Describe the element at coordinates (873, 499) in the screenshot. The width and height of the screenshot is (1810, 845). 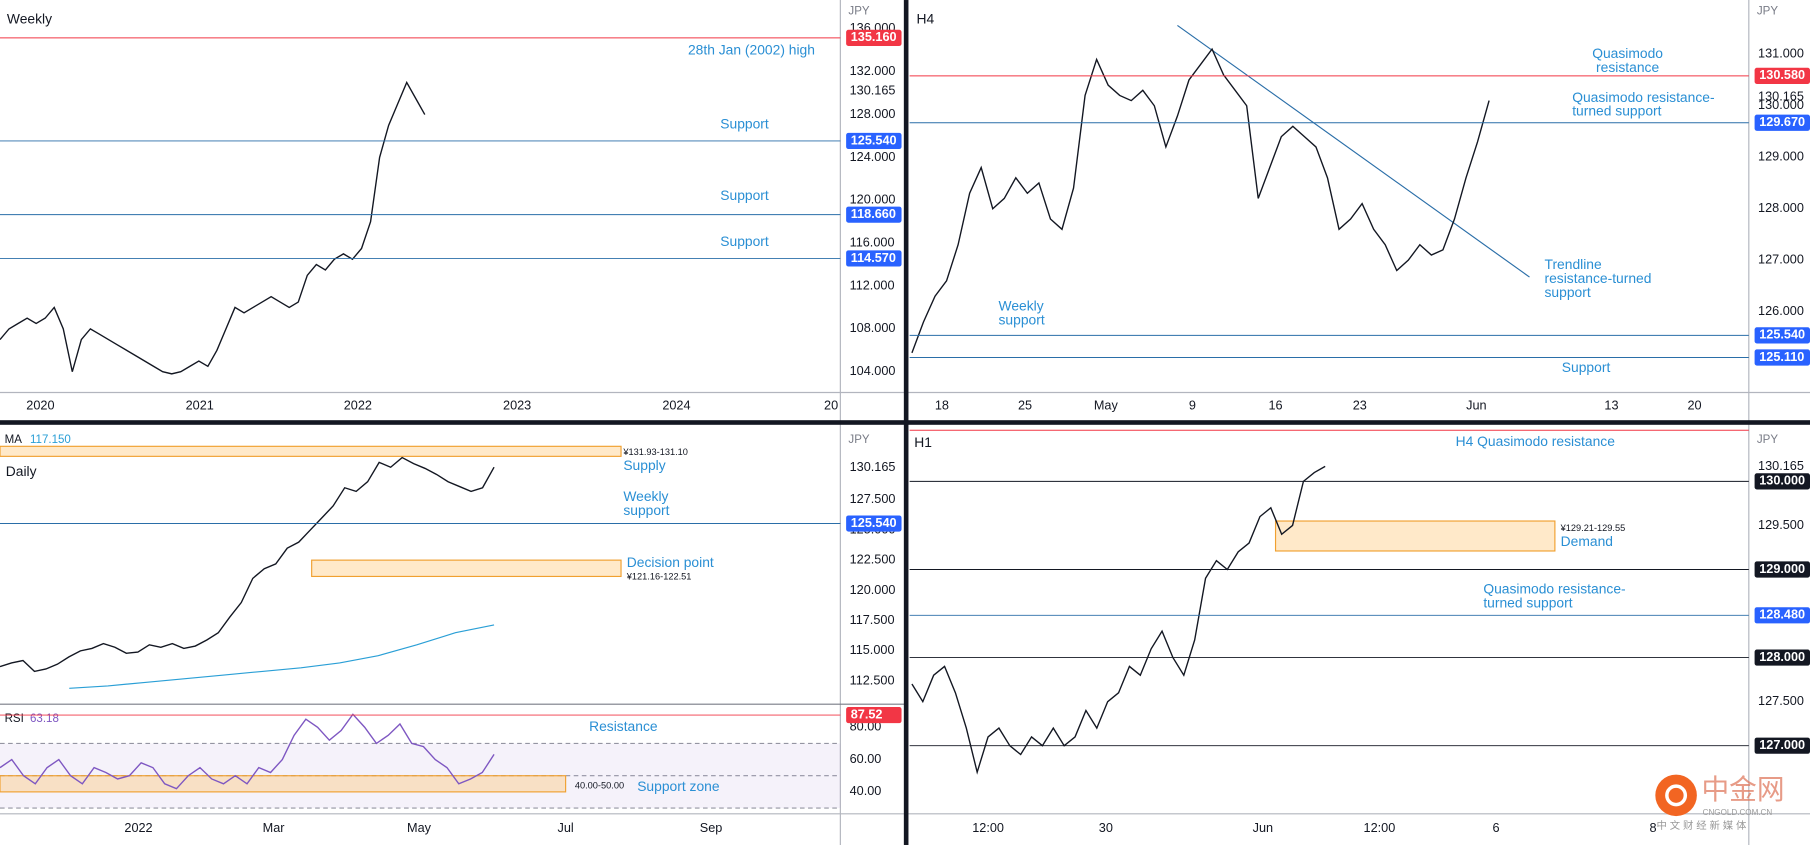
I see `y-tick-label: 127.500` at that location.